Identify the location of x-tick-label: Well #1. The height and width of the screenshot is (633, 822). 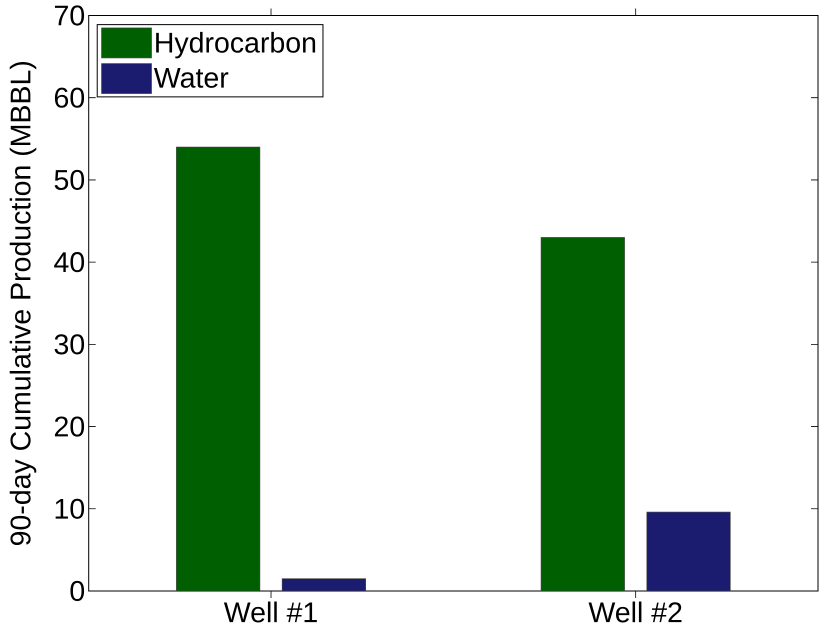
(270, 612).